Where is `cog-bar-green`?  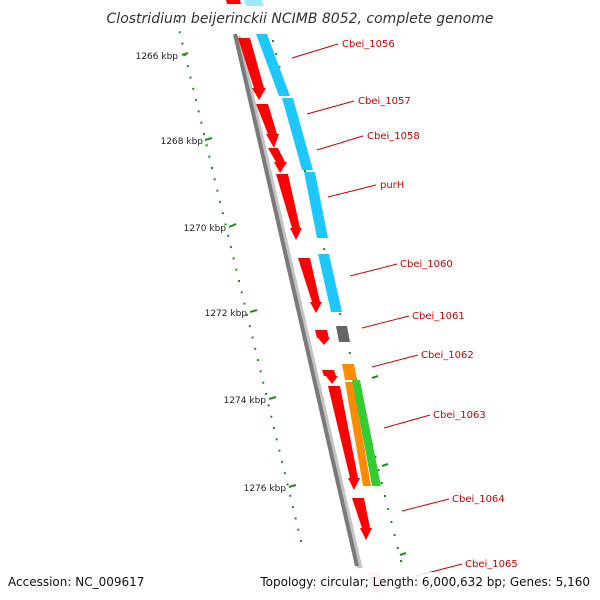 cog-bar-green is located at coordinates (366, 433).